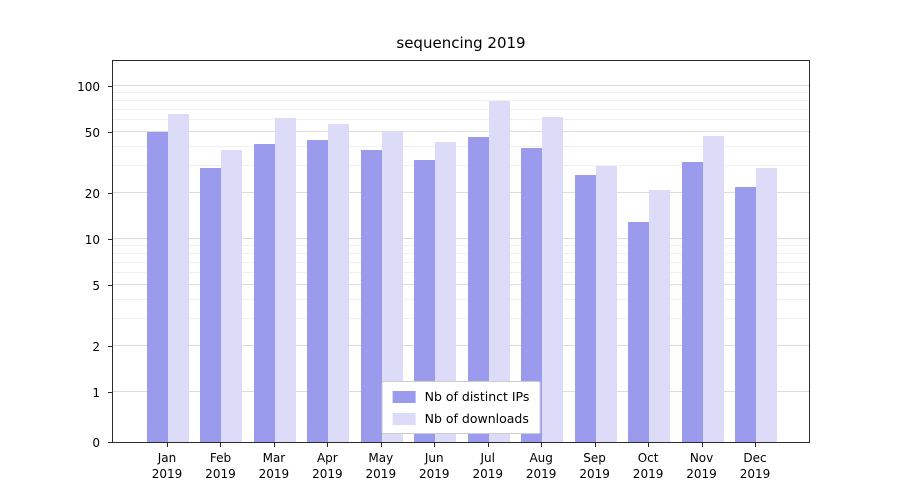  Describe the element at coordinates (381, 466) in the screenshot. I see `x-tick-label: May 2019` at that location.